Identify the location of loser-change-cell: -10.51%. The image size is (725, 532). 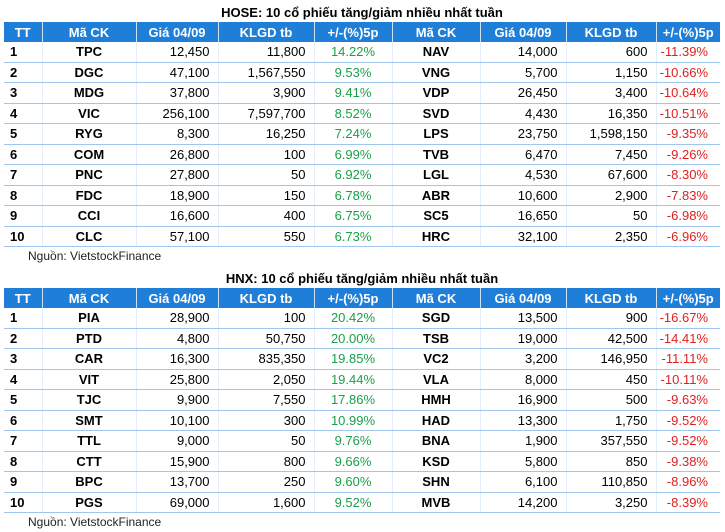
(688, 113).